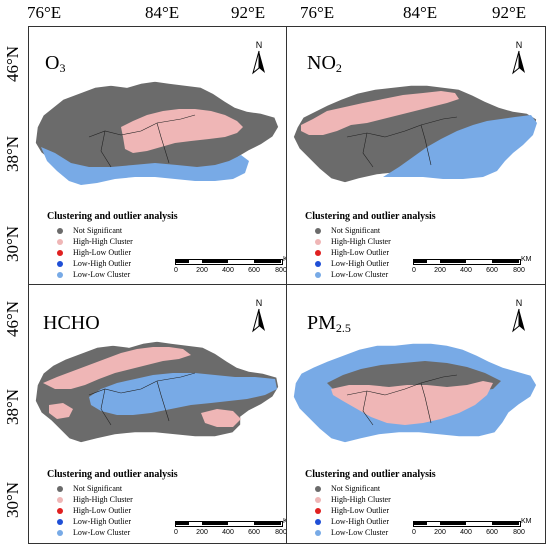 This screenshot has width=550, height=551. I want to click on latitude-label-38n-bottom: 38°N, so click(12, 406).